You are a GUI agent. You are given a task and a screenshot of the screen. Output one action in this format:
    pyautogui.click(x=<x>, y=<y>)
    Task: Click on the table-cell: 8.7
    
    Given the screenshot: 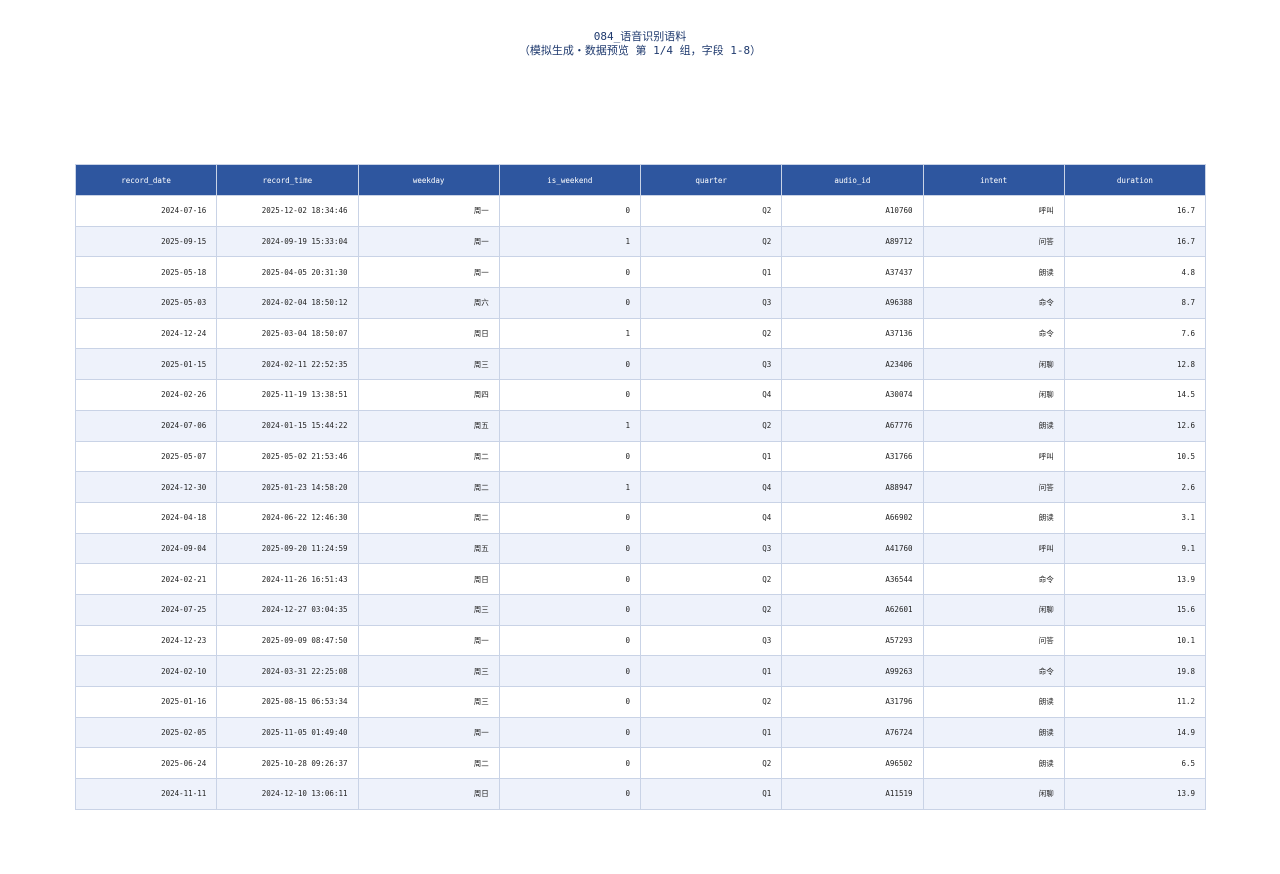 What is the action you would take?
    pyautogui.click(x=1135, y=303)
    